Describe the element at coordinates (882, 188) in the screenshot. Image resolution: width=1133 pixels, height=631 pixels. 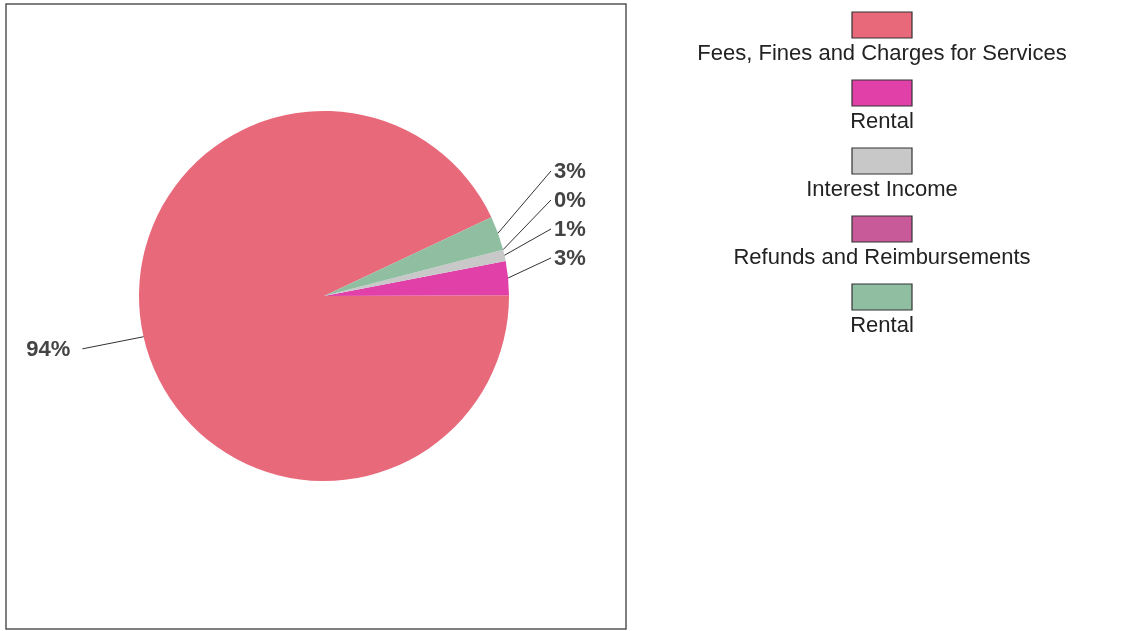
I see `legend-label: Interest Income` at that location.